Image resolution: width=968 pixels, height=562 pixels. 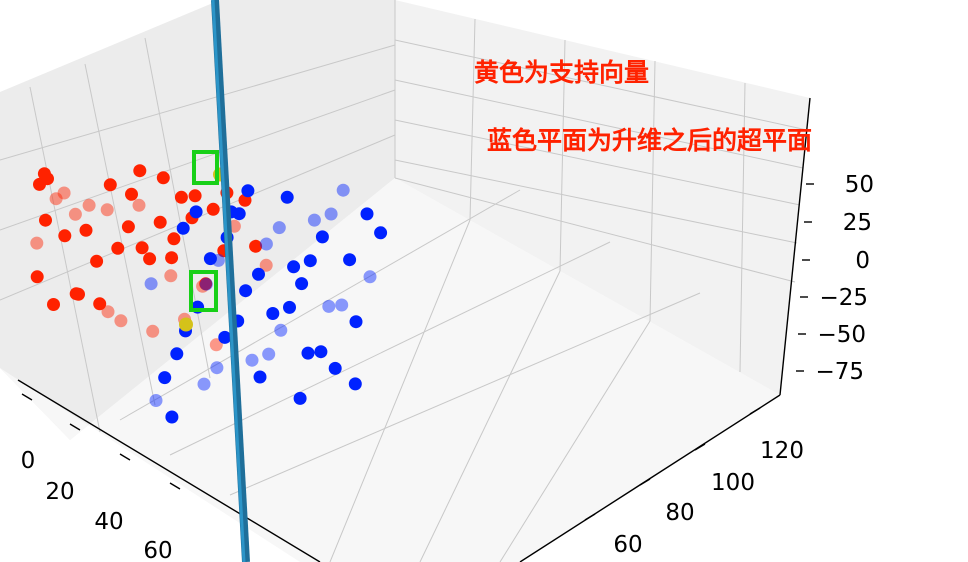 What do you see at coordinates (169, 470) in the screenshot?
I see `x-axis-line` at bounding box center [169, 470].